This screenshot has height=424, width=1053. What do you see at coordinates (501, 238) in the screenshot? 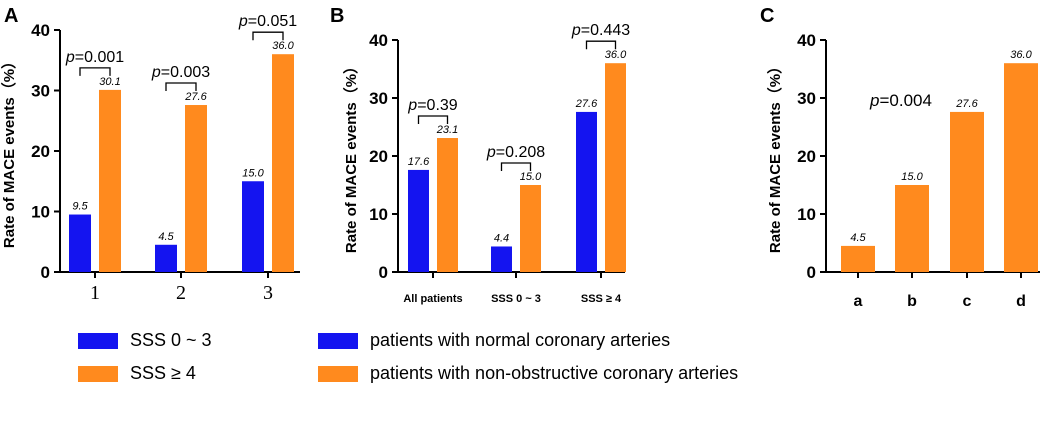
I see `data-label: 4.4` at bounding box center [501, 238].